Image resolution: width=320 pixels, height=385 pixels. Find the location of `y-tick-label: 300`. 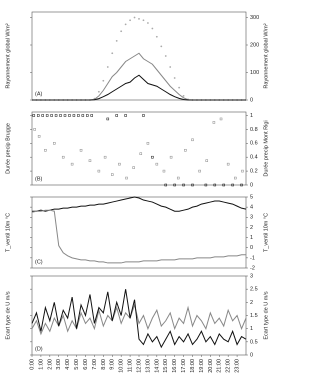

y-tick-label: 300 is located at coordinates (254, 18).